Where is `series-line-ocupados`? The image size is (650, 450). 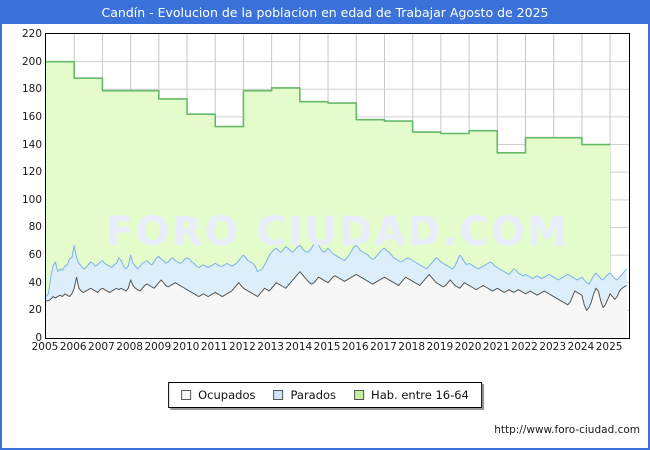
series-line-ocupados is located at coordinates (336, 291).